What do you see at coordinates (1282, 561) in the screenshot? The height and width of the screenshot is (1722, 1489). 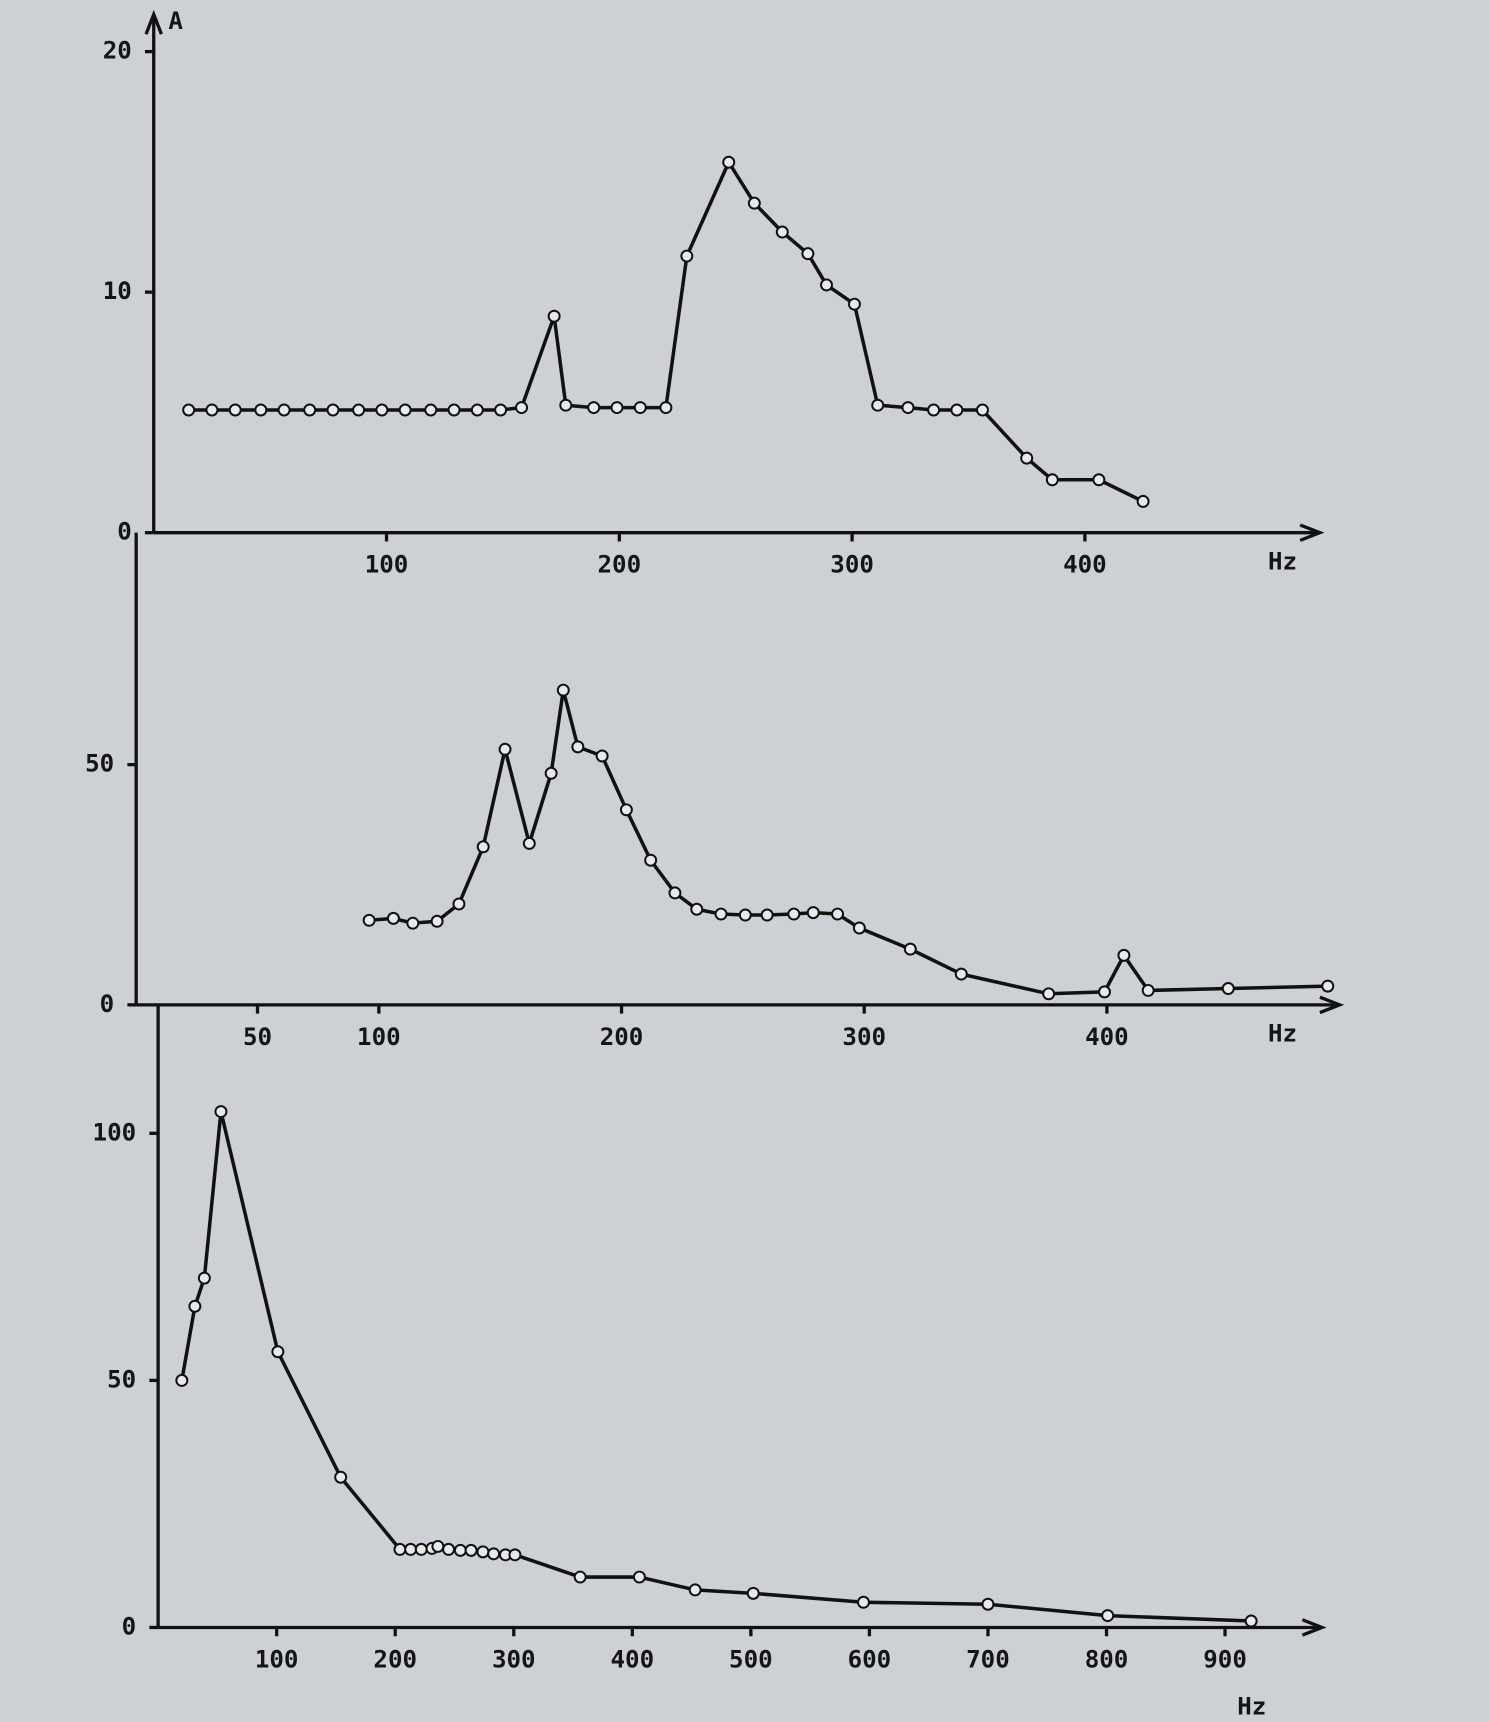 I see `x-axis-label: Hz` at bounding box center [1282, 561].